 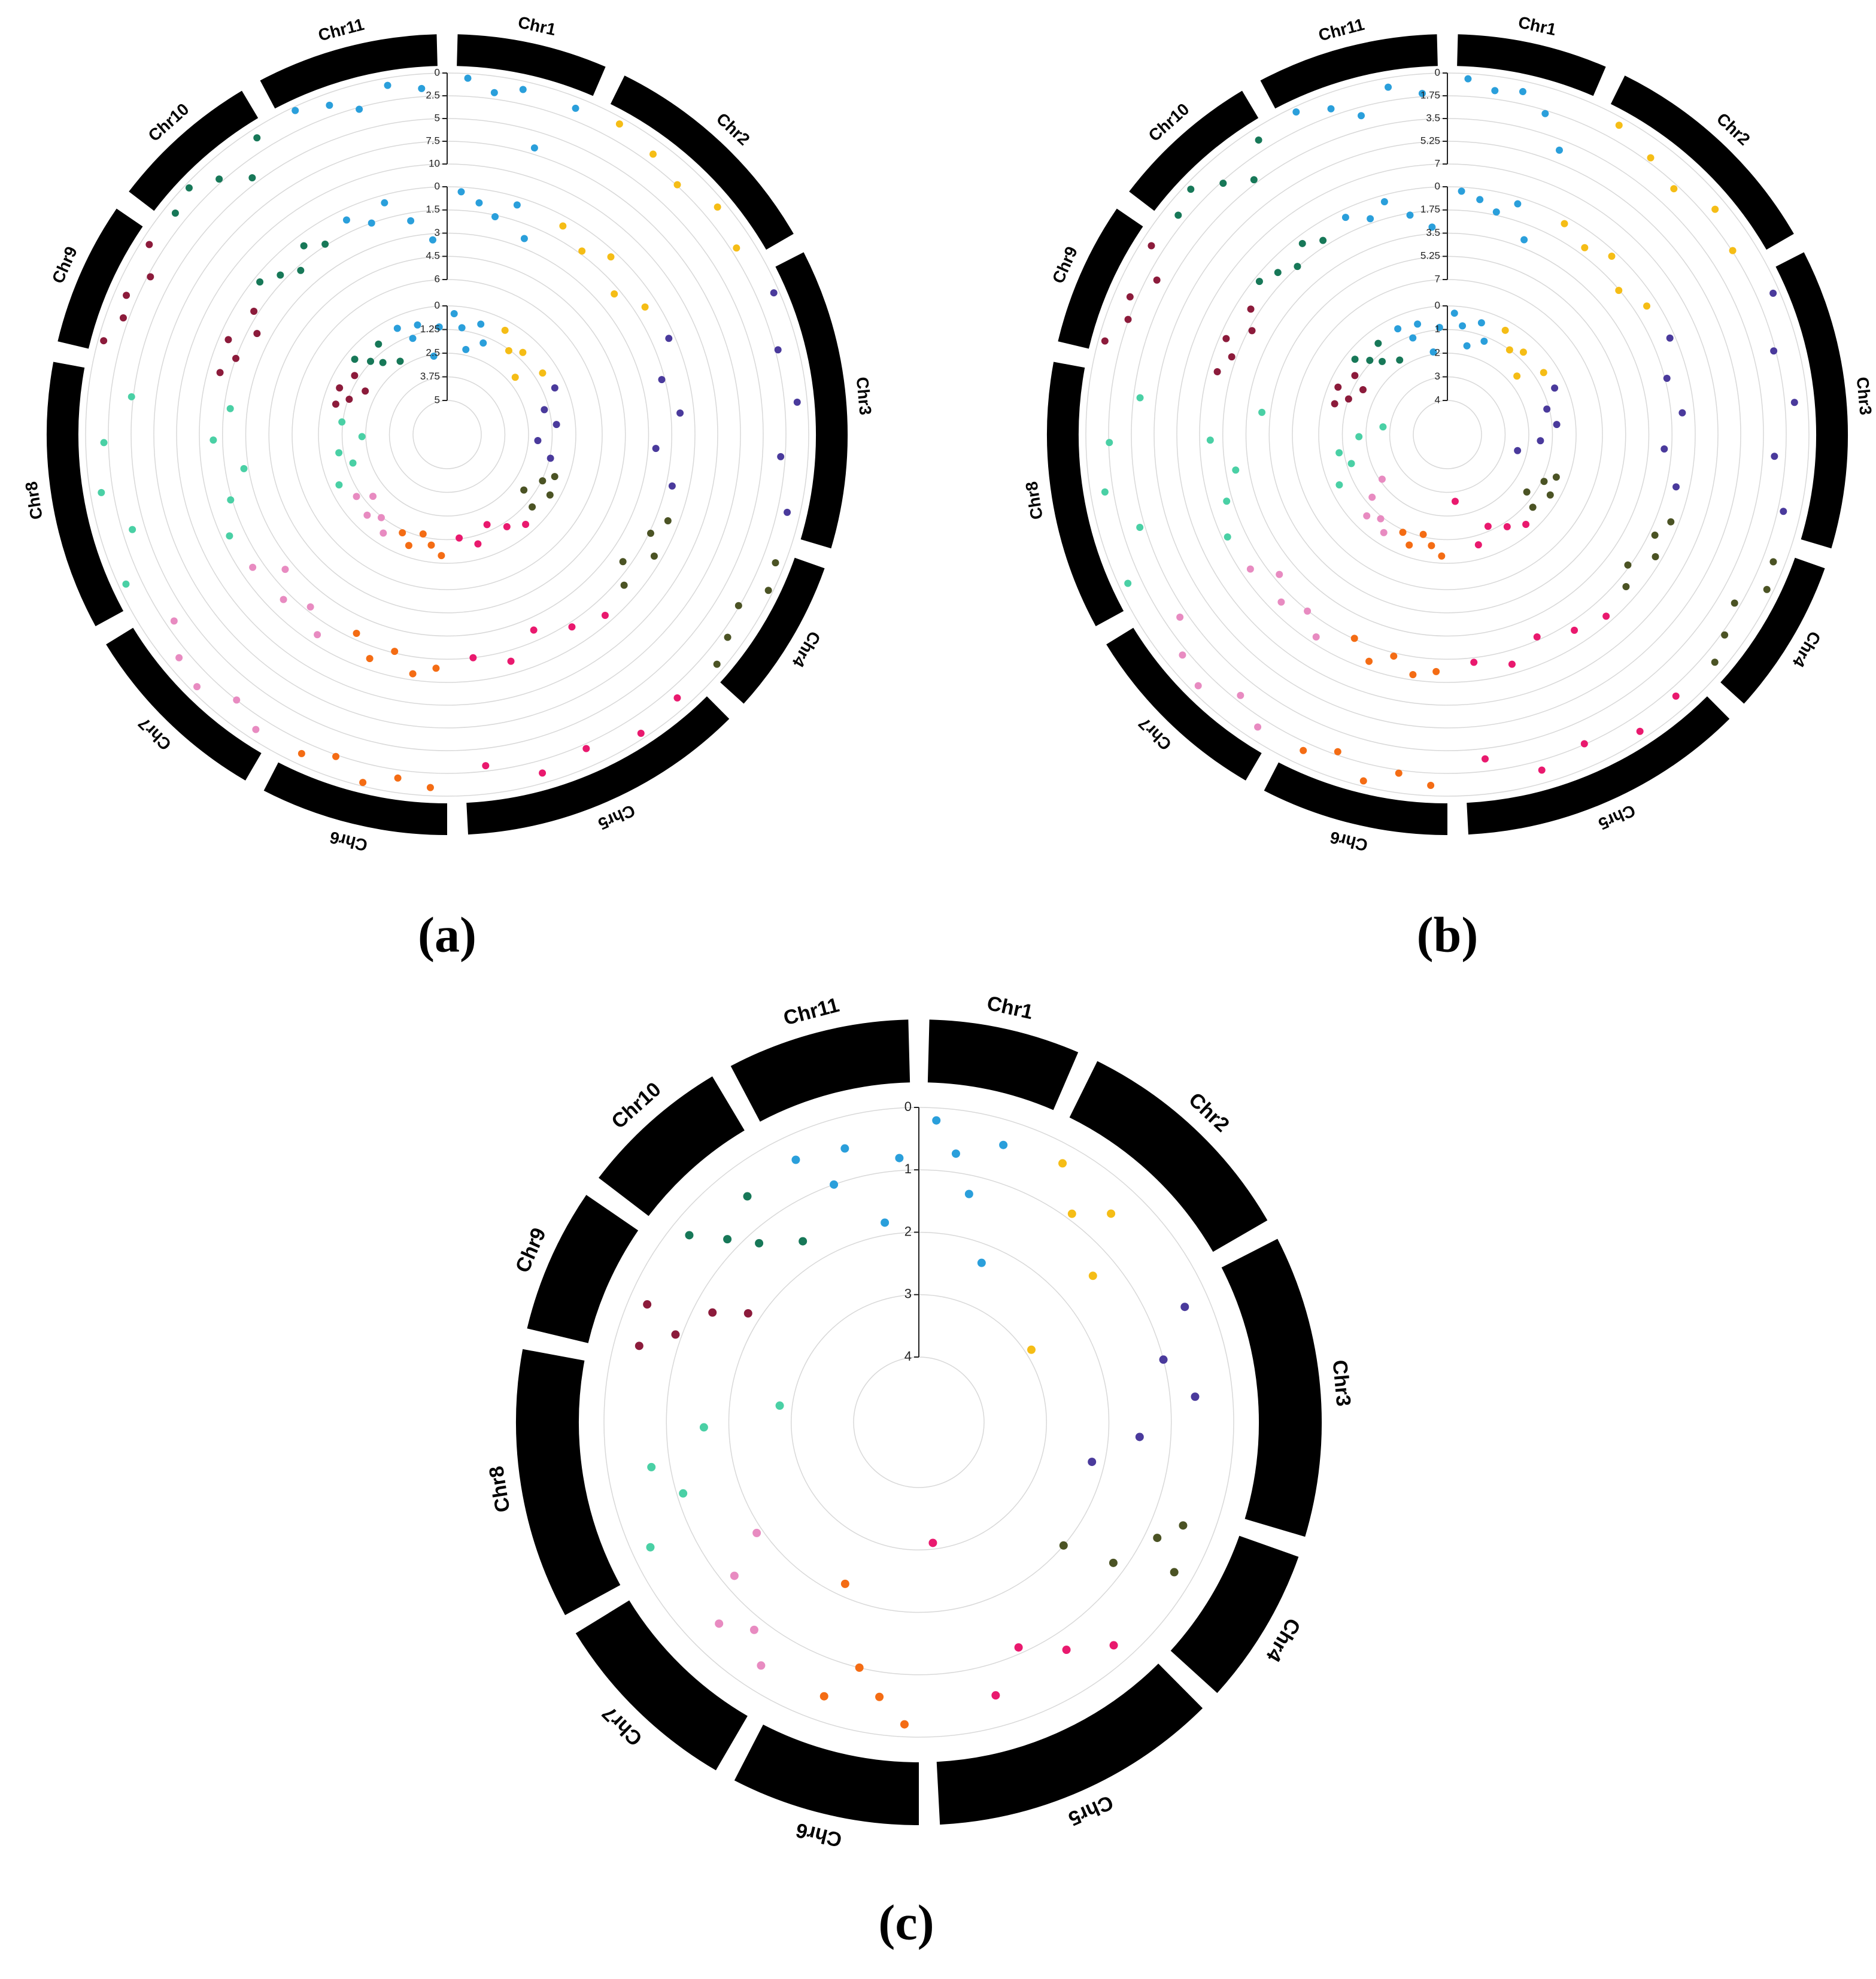 What do you see at coordinates (531, 1250) in the screenshot?
I see `chromosome-label: Chr9` at bounding box center [531, 1250].